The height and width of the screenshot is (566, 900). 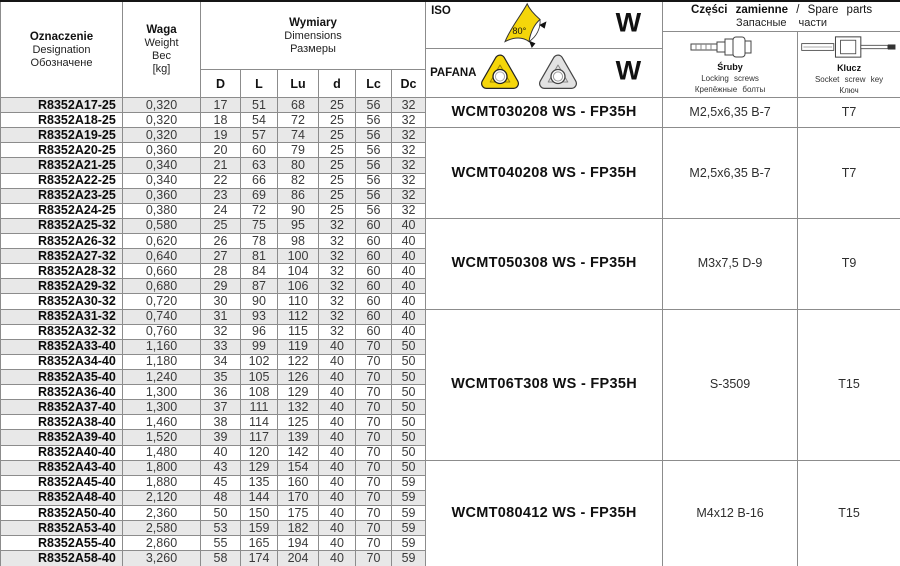 What do you see at coordinates (61, 286) in the screenshot?
I see `cell-designation: R8352A29-32` at bounding box center [61, 286].